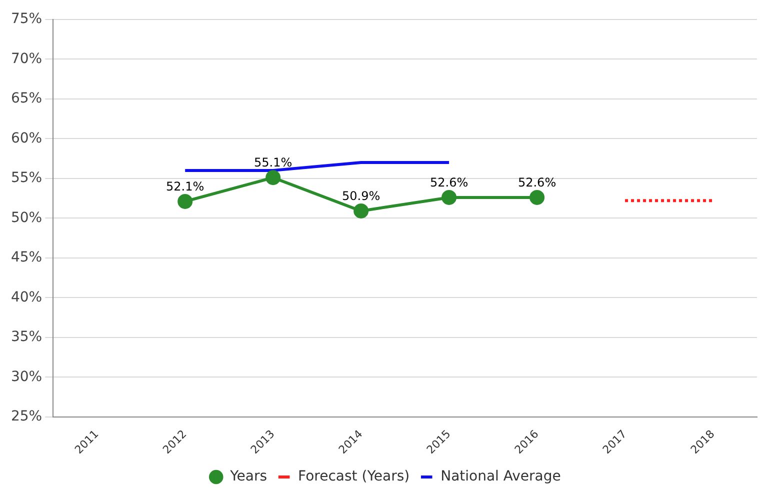 The image size is (774, 502). I want to click on y-tick-label: 30%, so click(26, 376).